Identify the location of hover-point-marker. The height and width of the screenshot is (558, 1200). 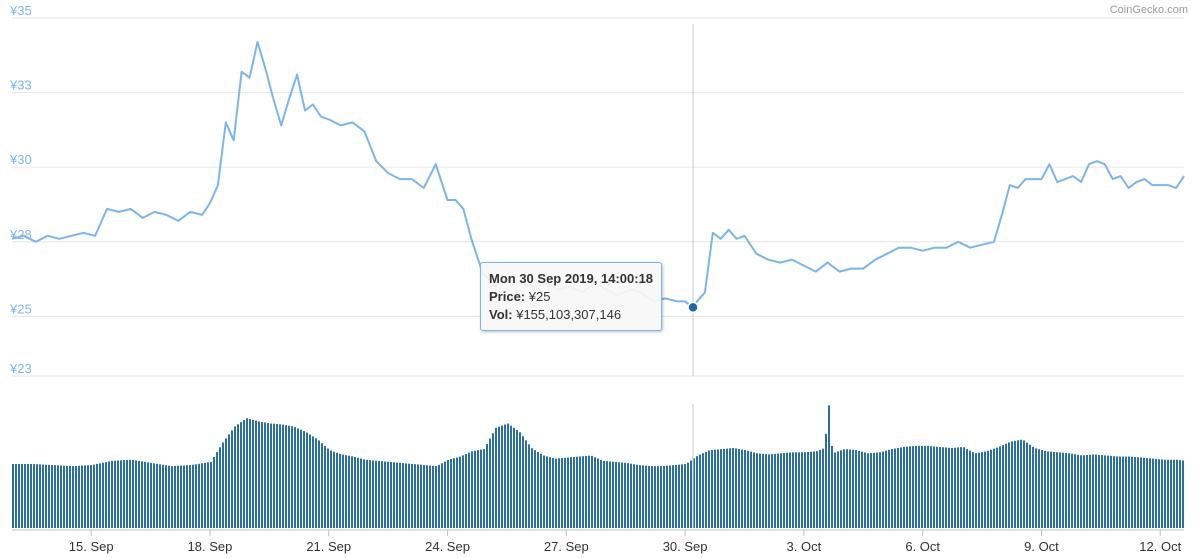
(693, 307).